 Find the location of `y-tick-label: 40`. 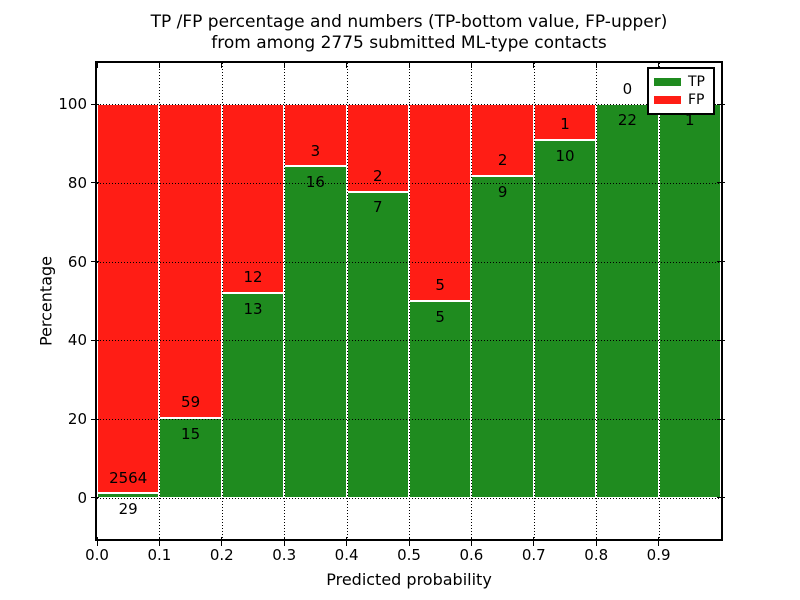

y-tick-label: 40 is located at coordinates (77, 340).